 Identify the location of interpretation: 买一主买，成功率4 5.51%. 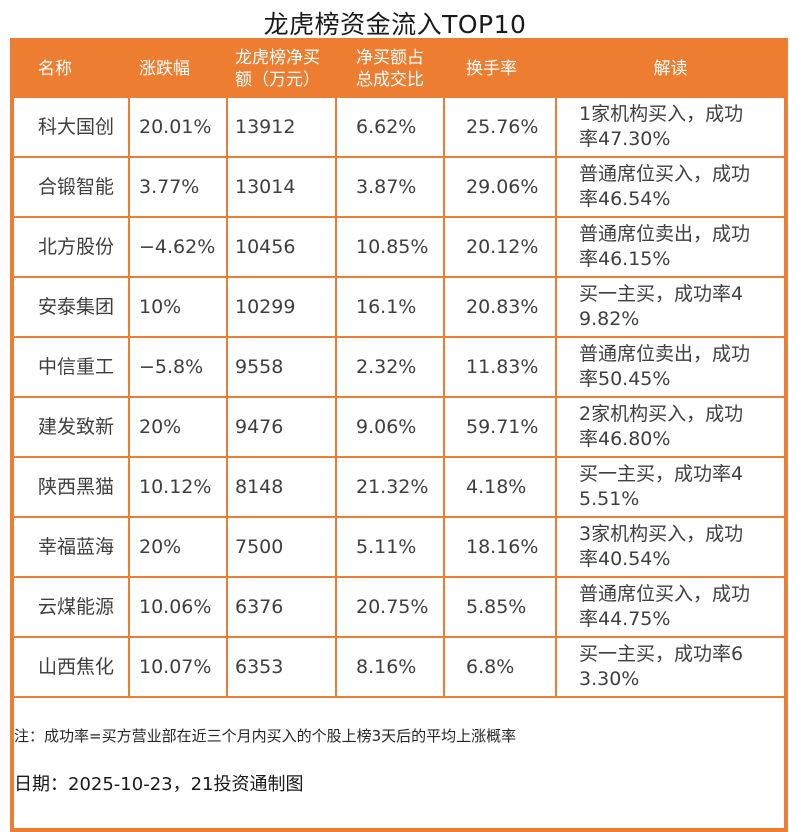
(671, 487).